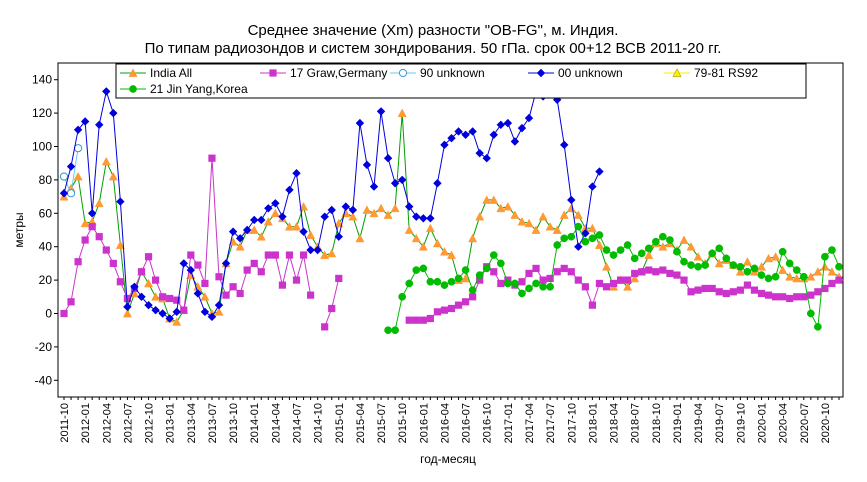 The width and height of the screenshot is (867, 482). What do you see at coordinates (741, 423) in the screenshot?
I see `x-tick-label: 2019-10` at bounding box center [741, 423].